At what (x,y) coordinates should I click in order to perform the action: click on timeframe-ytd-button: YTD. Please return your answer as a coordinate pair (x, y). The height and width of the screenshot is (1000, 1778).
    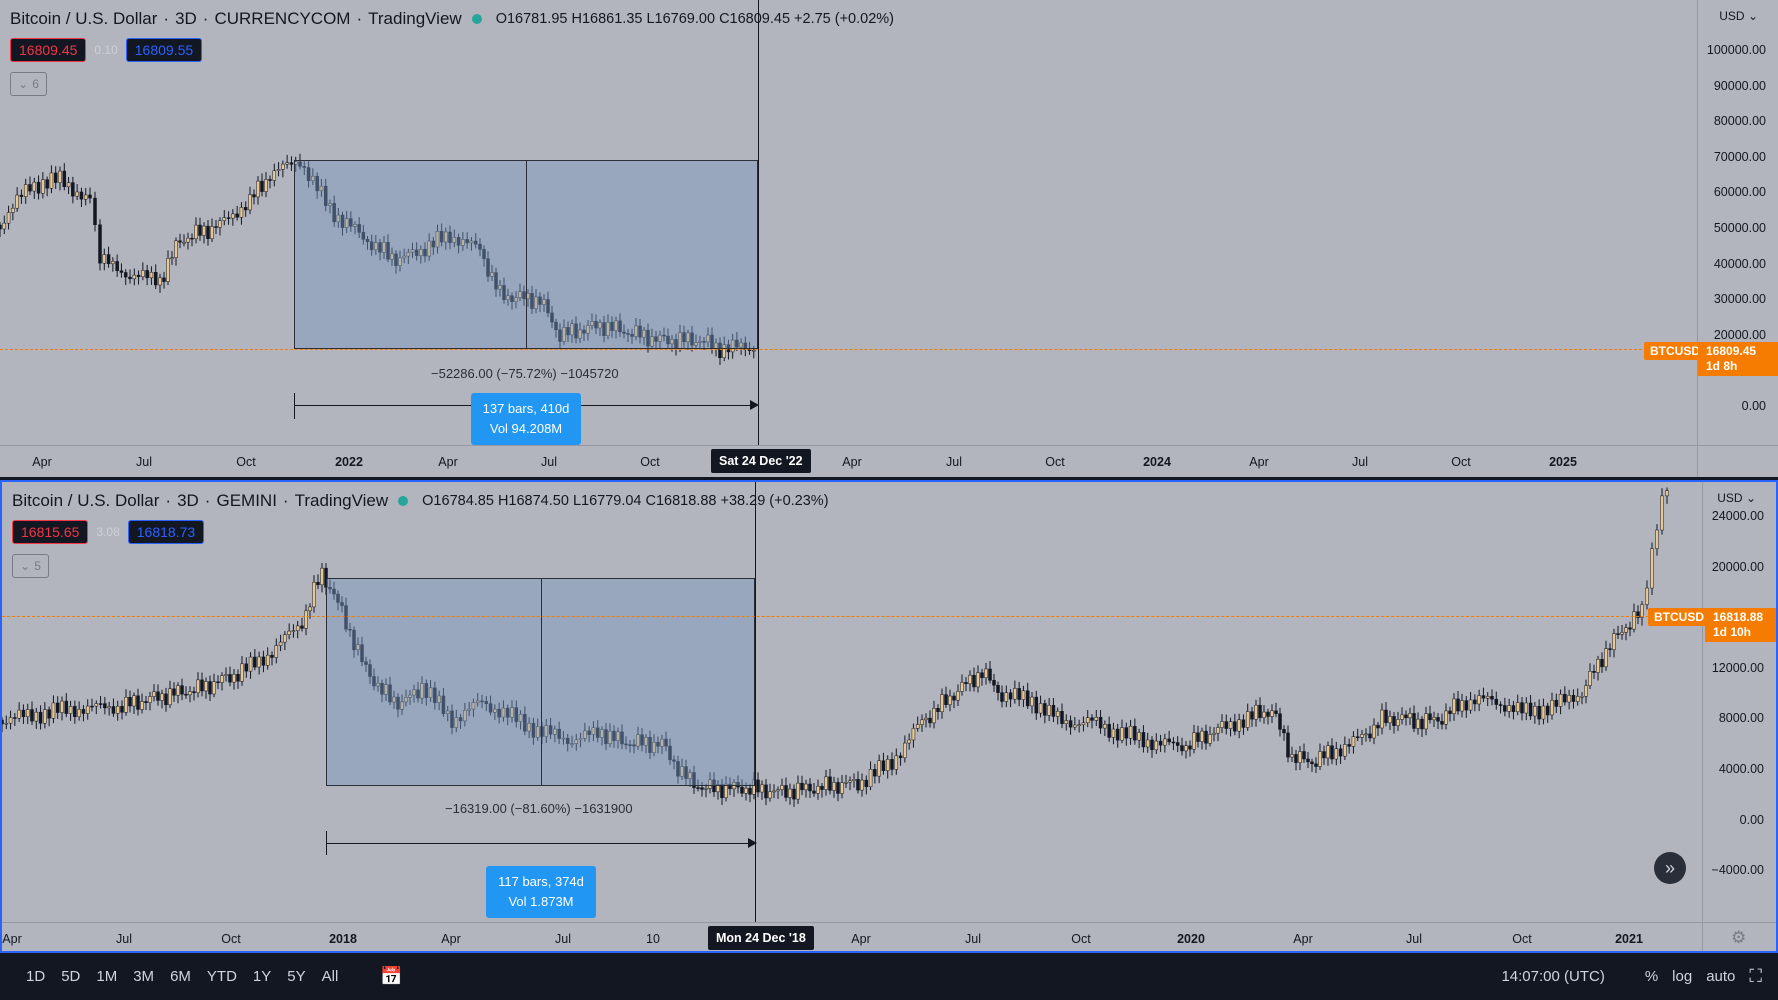
    Looking at the image, I should click on (221, 976).